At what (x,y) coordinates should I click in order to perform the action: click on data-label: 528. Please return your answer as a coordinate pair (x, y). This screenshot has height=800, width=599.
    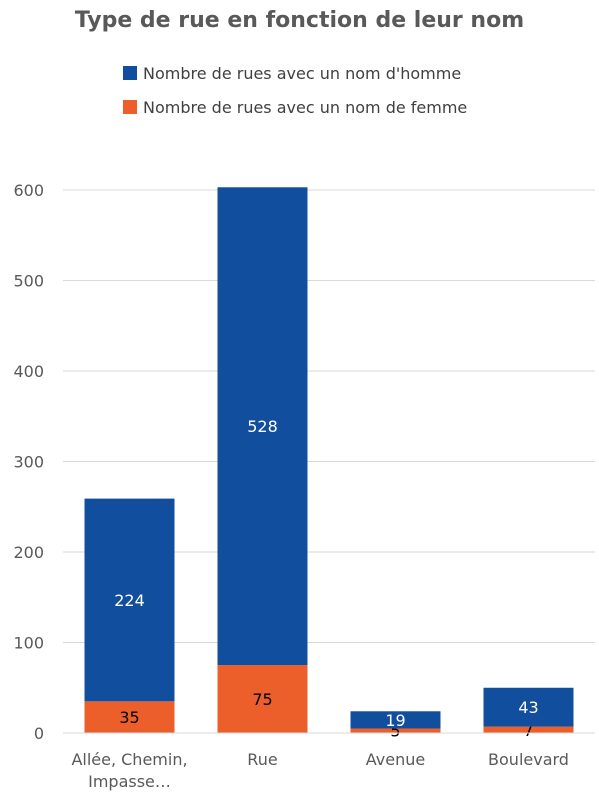
    Looking at the image, I should click on (262, 426).